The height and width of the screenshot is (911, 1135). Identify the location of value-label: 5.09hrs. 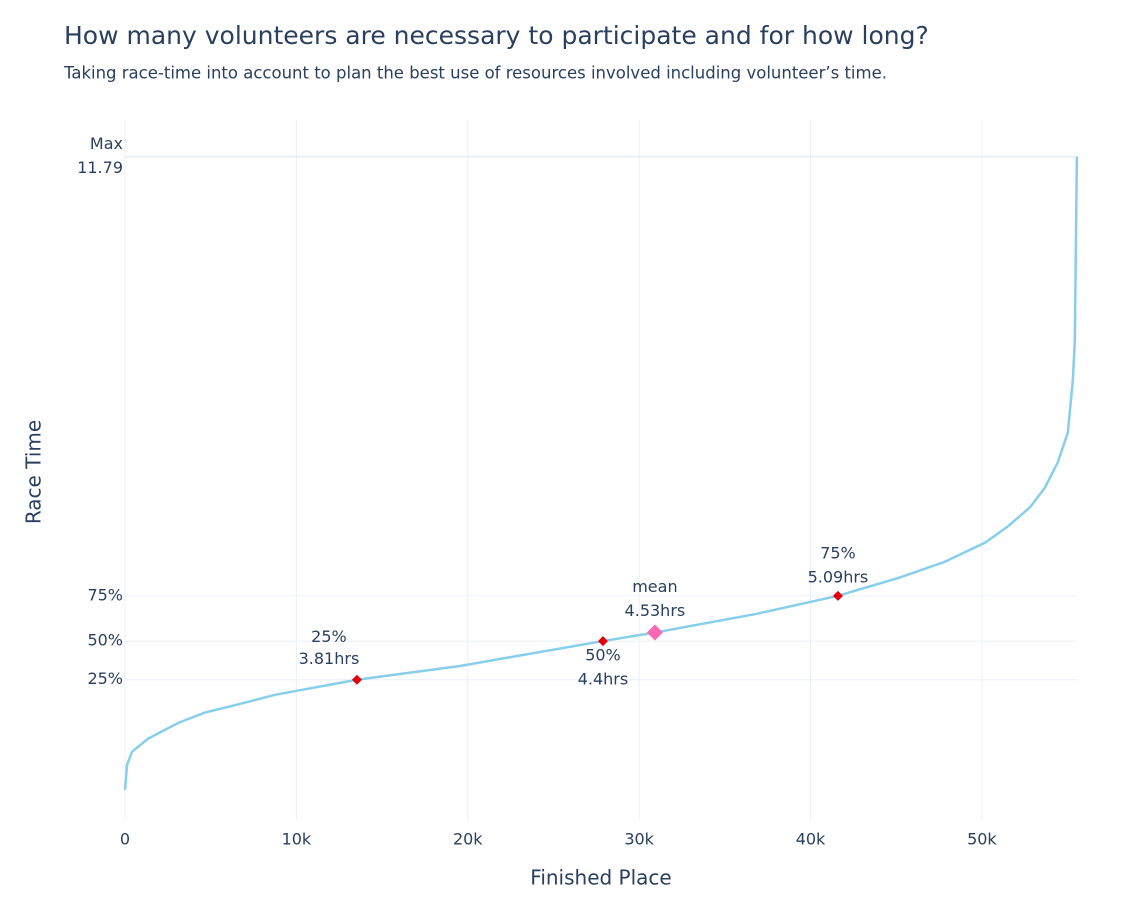
(838, 576).